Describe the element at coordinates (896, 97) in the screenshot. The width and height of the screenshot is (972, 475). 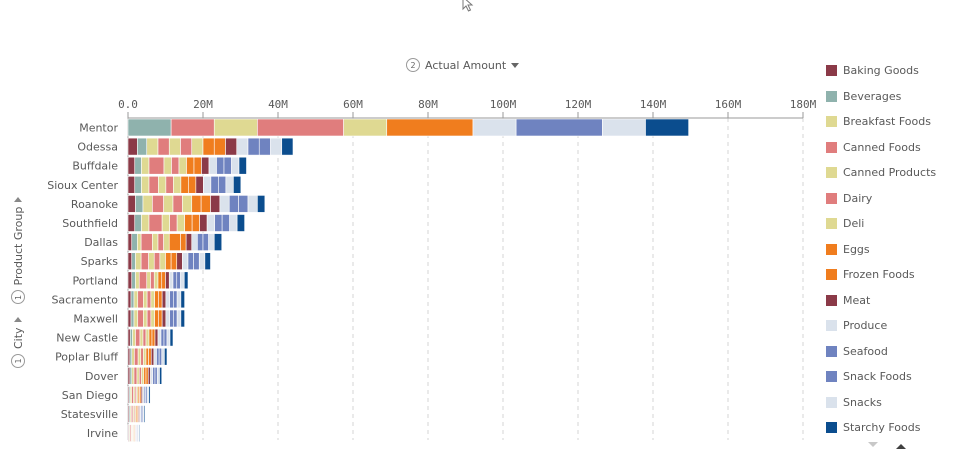
I see `legend-item: Beverages` at that location.